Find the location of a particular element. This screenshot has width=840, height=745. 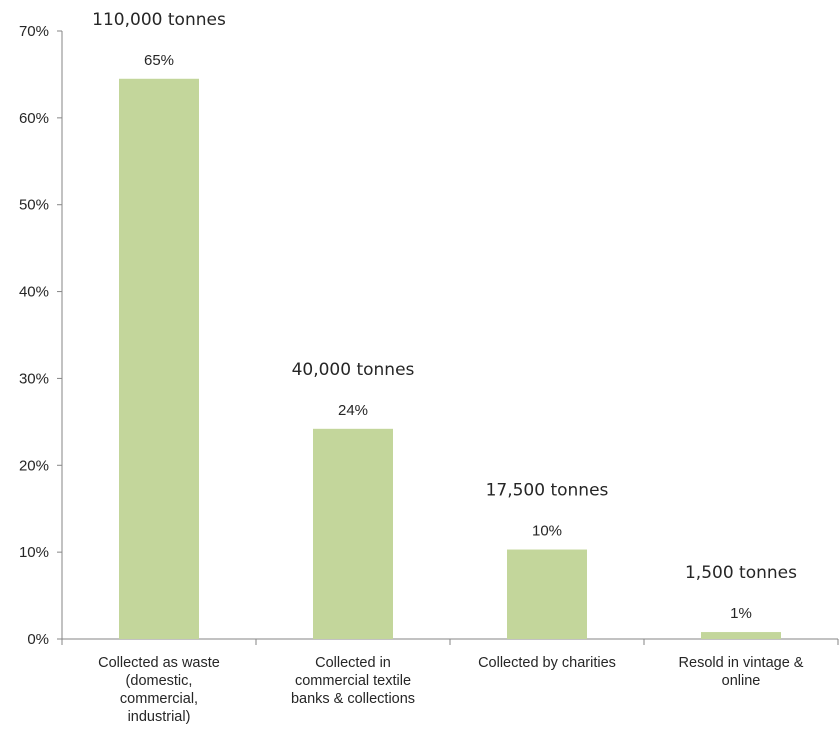

x-category-label: industrial) is located at coordinates (159, 717).